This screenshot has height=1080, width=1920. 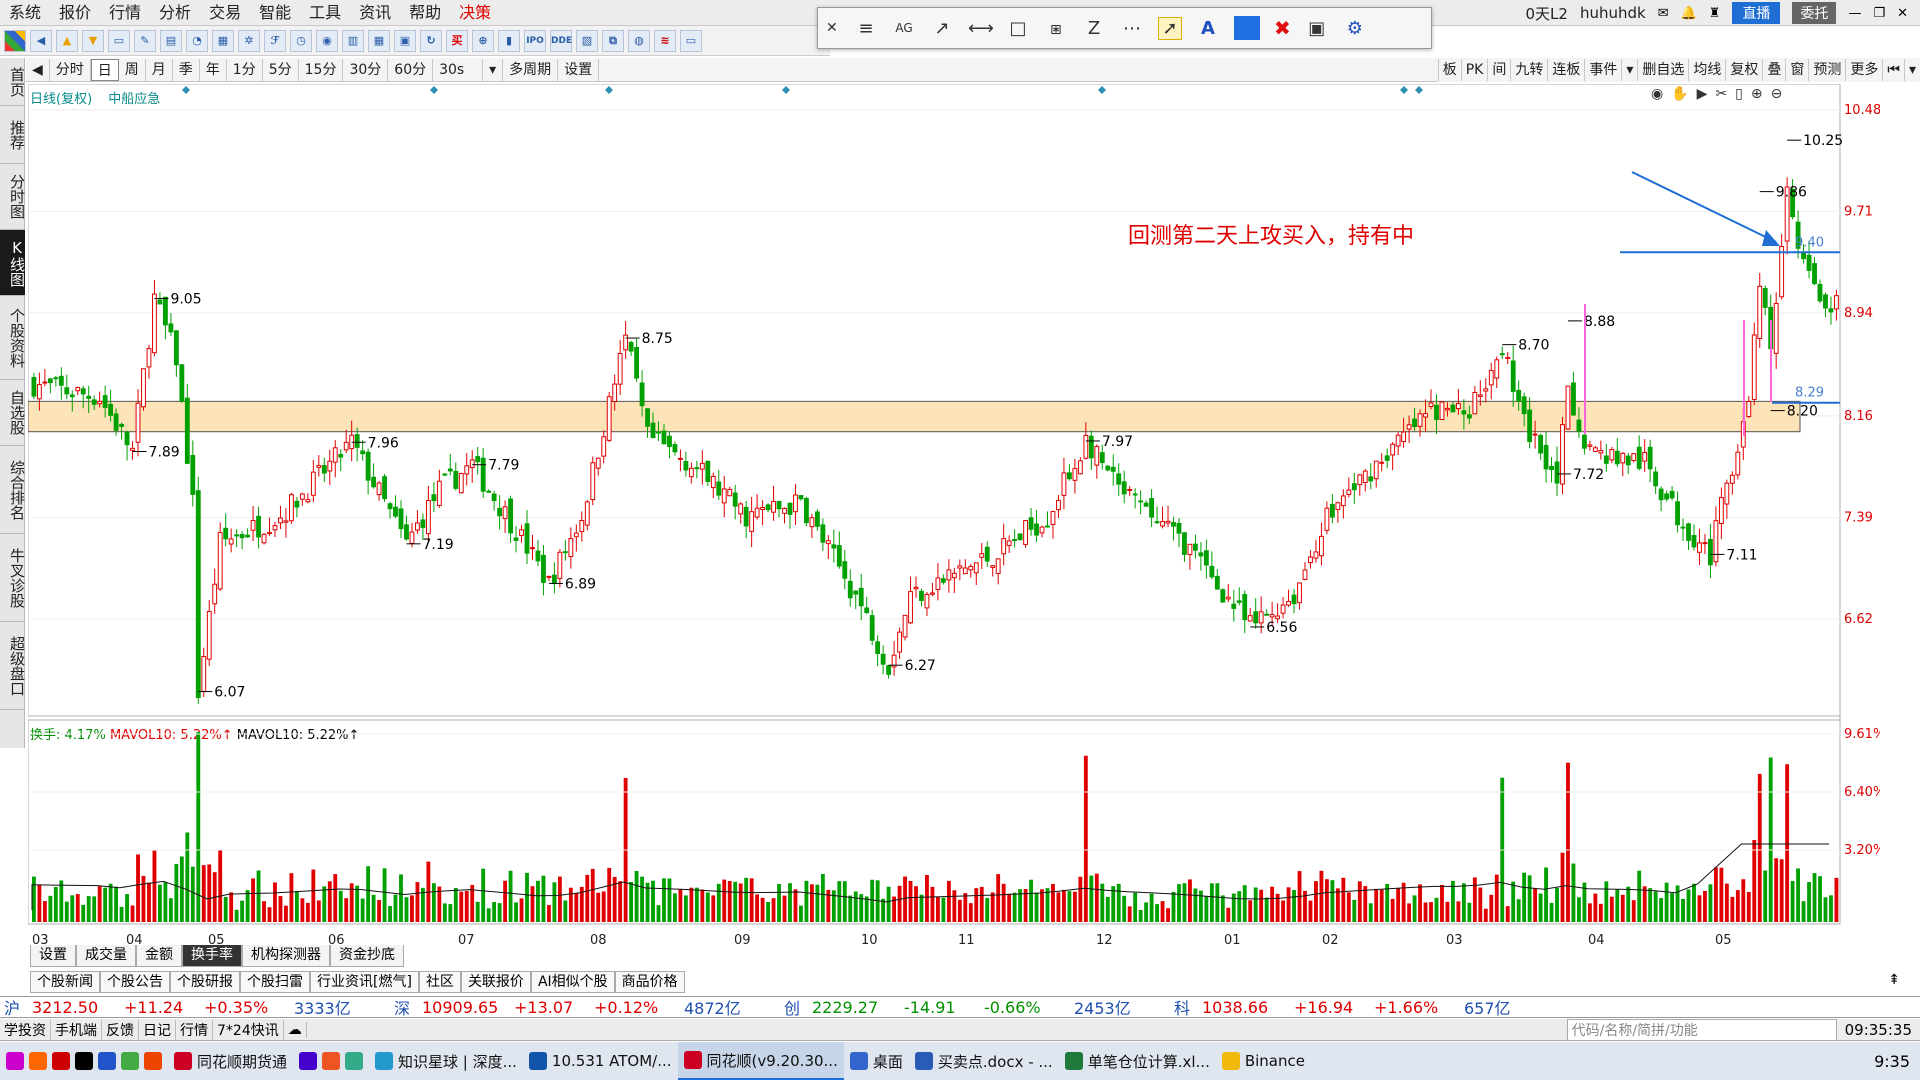 What do you see at coordinates (1094, 28) in the screenshot?
I see `draw-zigzag-icon: Z` at bounding box center [1094, 28].